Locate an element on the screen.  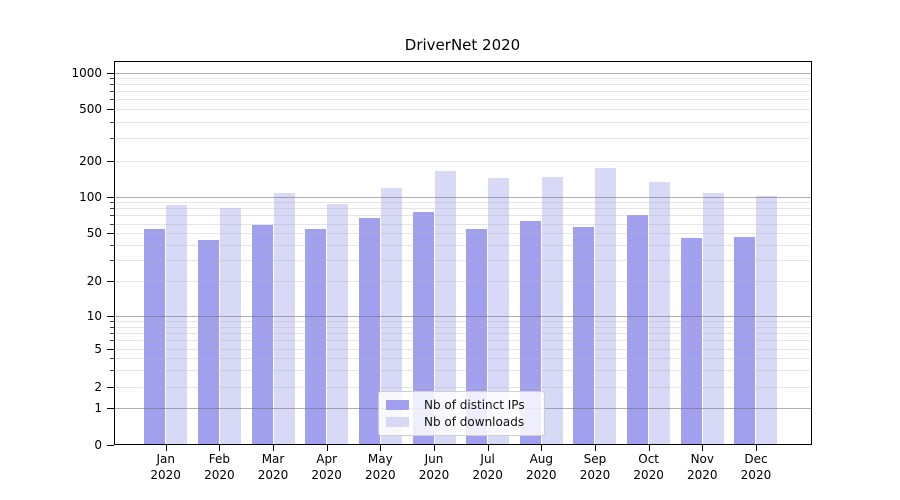
x-tick-label: Mar 2020 is located at coordinates (273, 467).